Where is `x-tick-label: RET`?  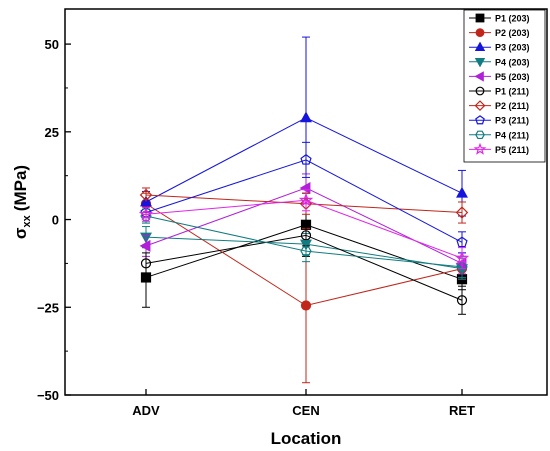
x-tick-label: RET is located at coordinates (462, 410).